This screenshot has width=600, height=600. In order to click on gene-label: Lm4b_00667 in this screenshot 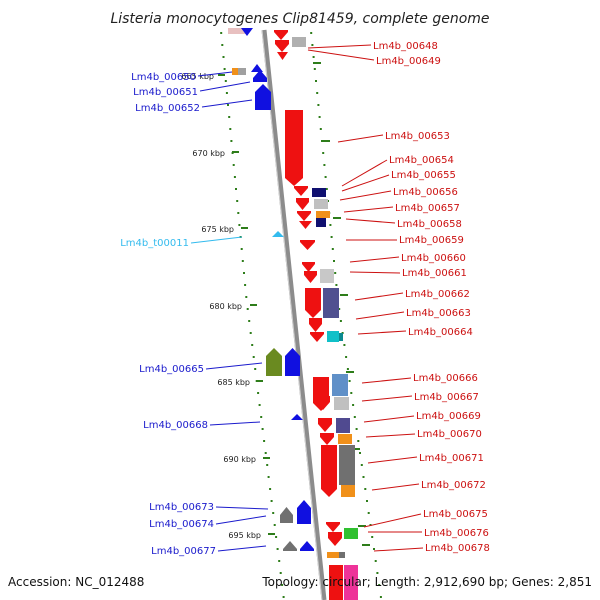, I will do `click(446, 397)`.